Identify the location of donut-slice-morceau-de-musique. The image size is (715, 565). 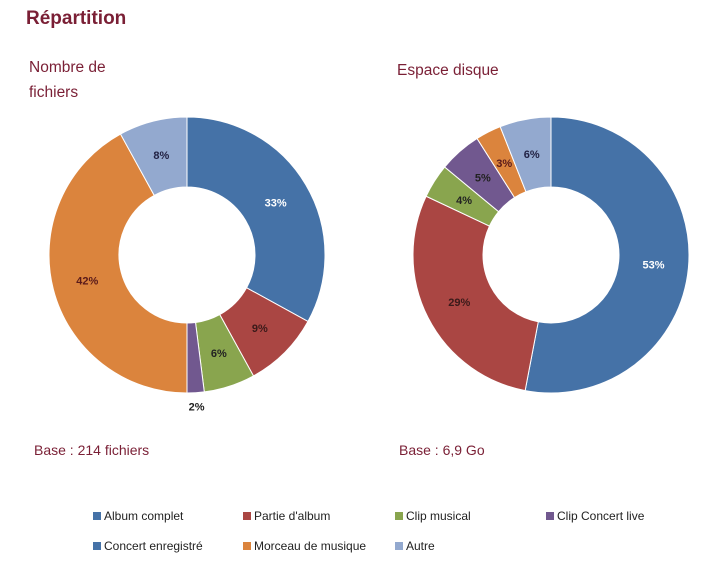
(118, 263).